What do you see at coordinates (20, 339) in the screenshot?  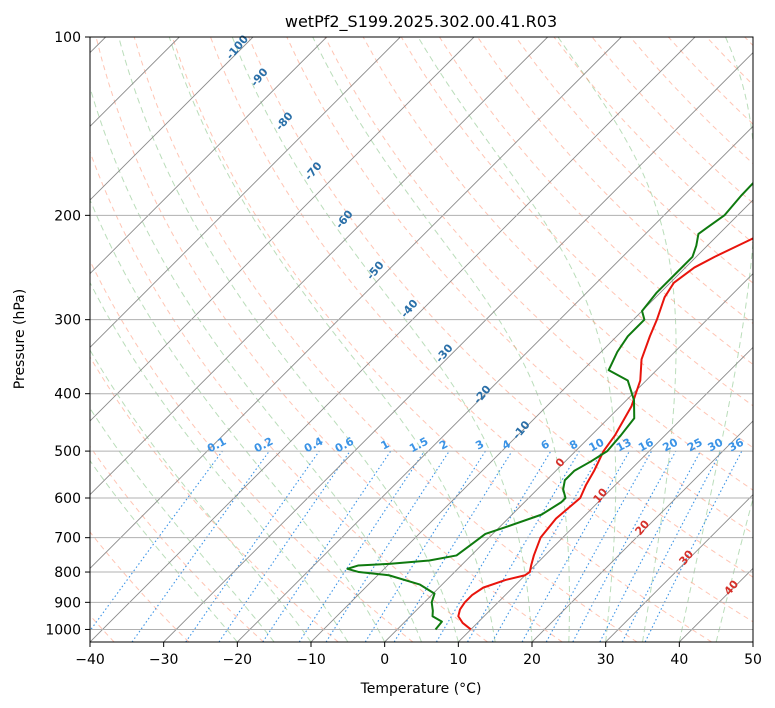 I see `y-axis-title: Pressure (hPa)` at bounding box center [20, 339].